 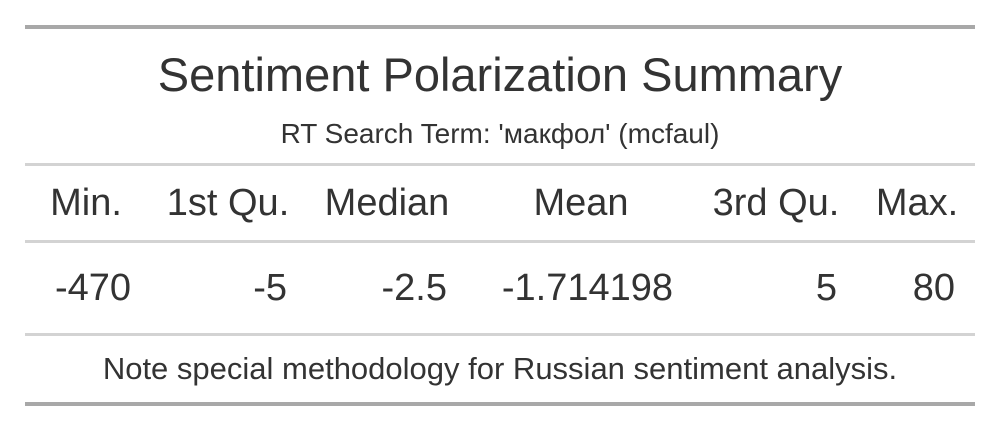 What do you see at coordinates (500, 27) in the screenshot?
I see `table-top-rule` at bounding box center [500, 27].